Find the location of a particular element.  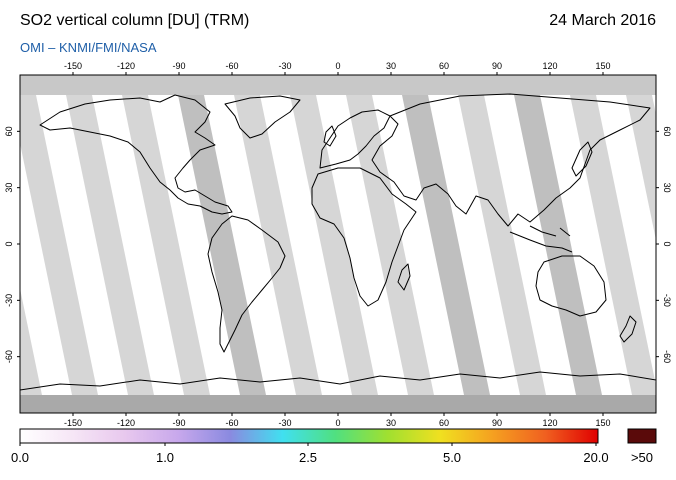

coast-south-america is located at coordinates (246, 284).